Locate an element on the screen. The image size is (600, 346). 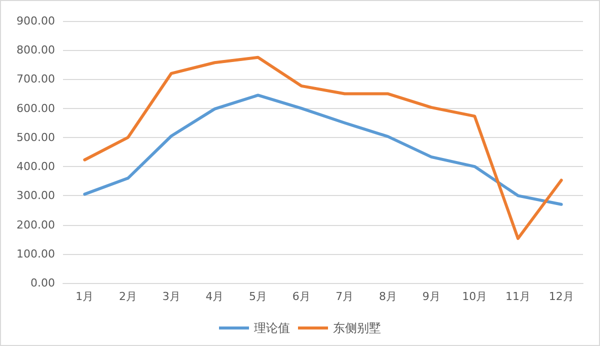
x-tick-label: 5月 is located at coordinates (258, 296).